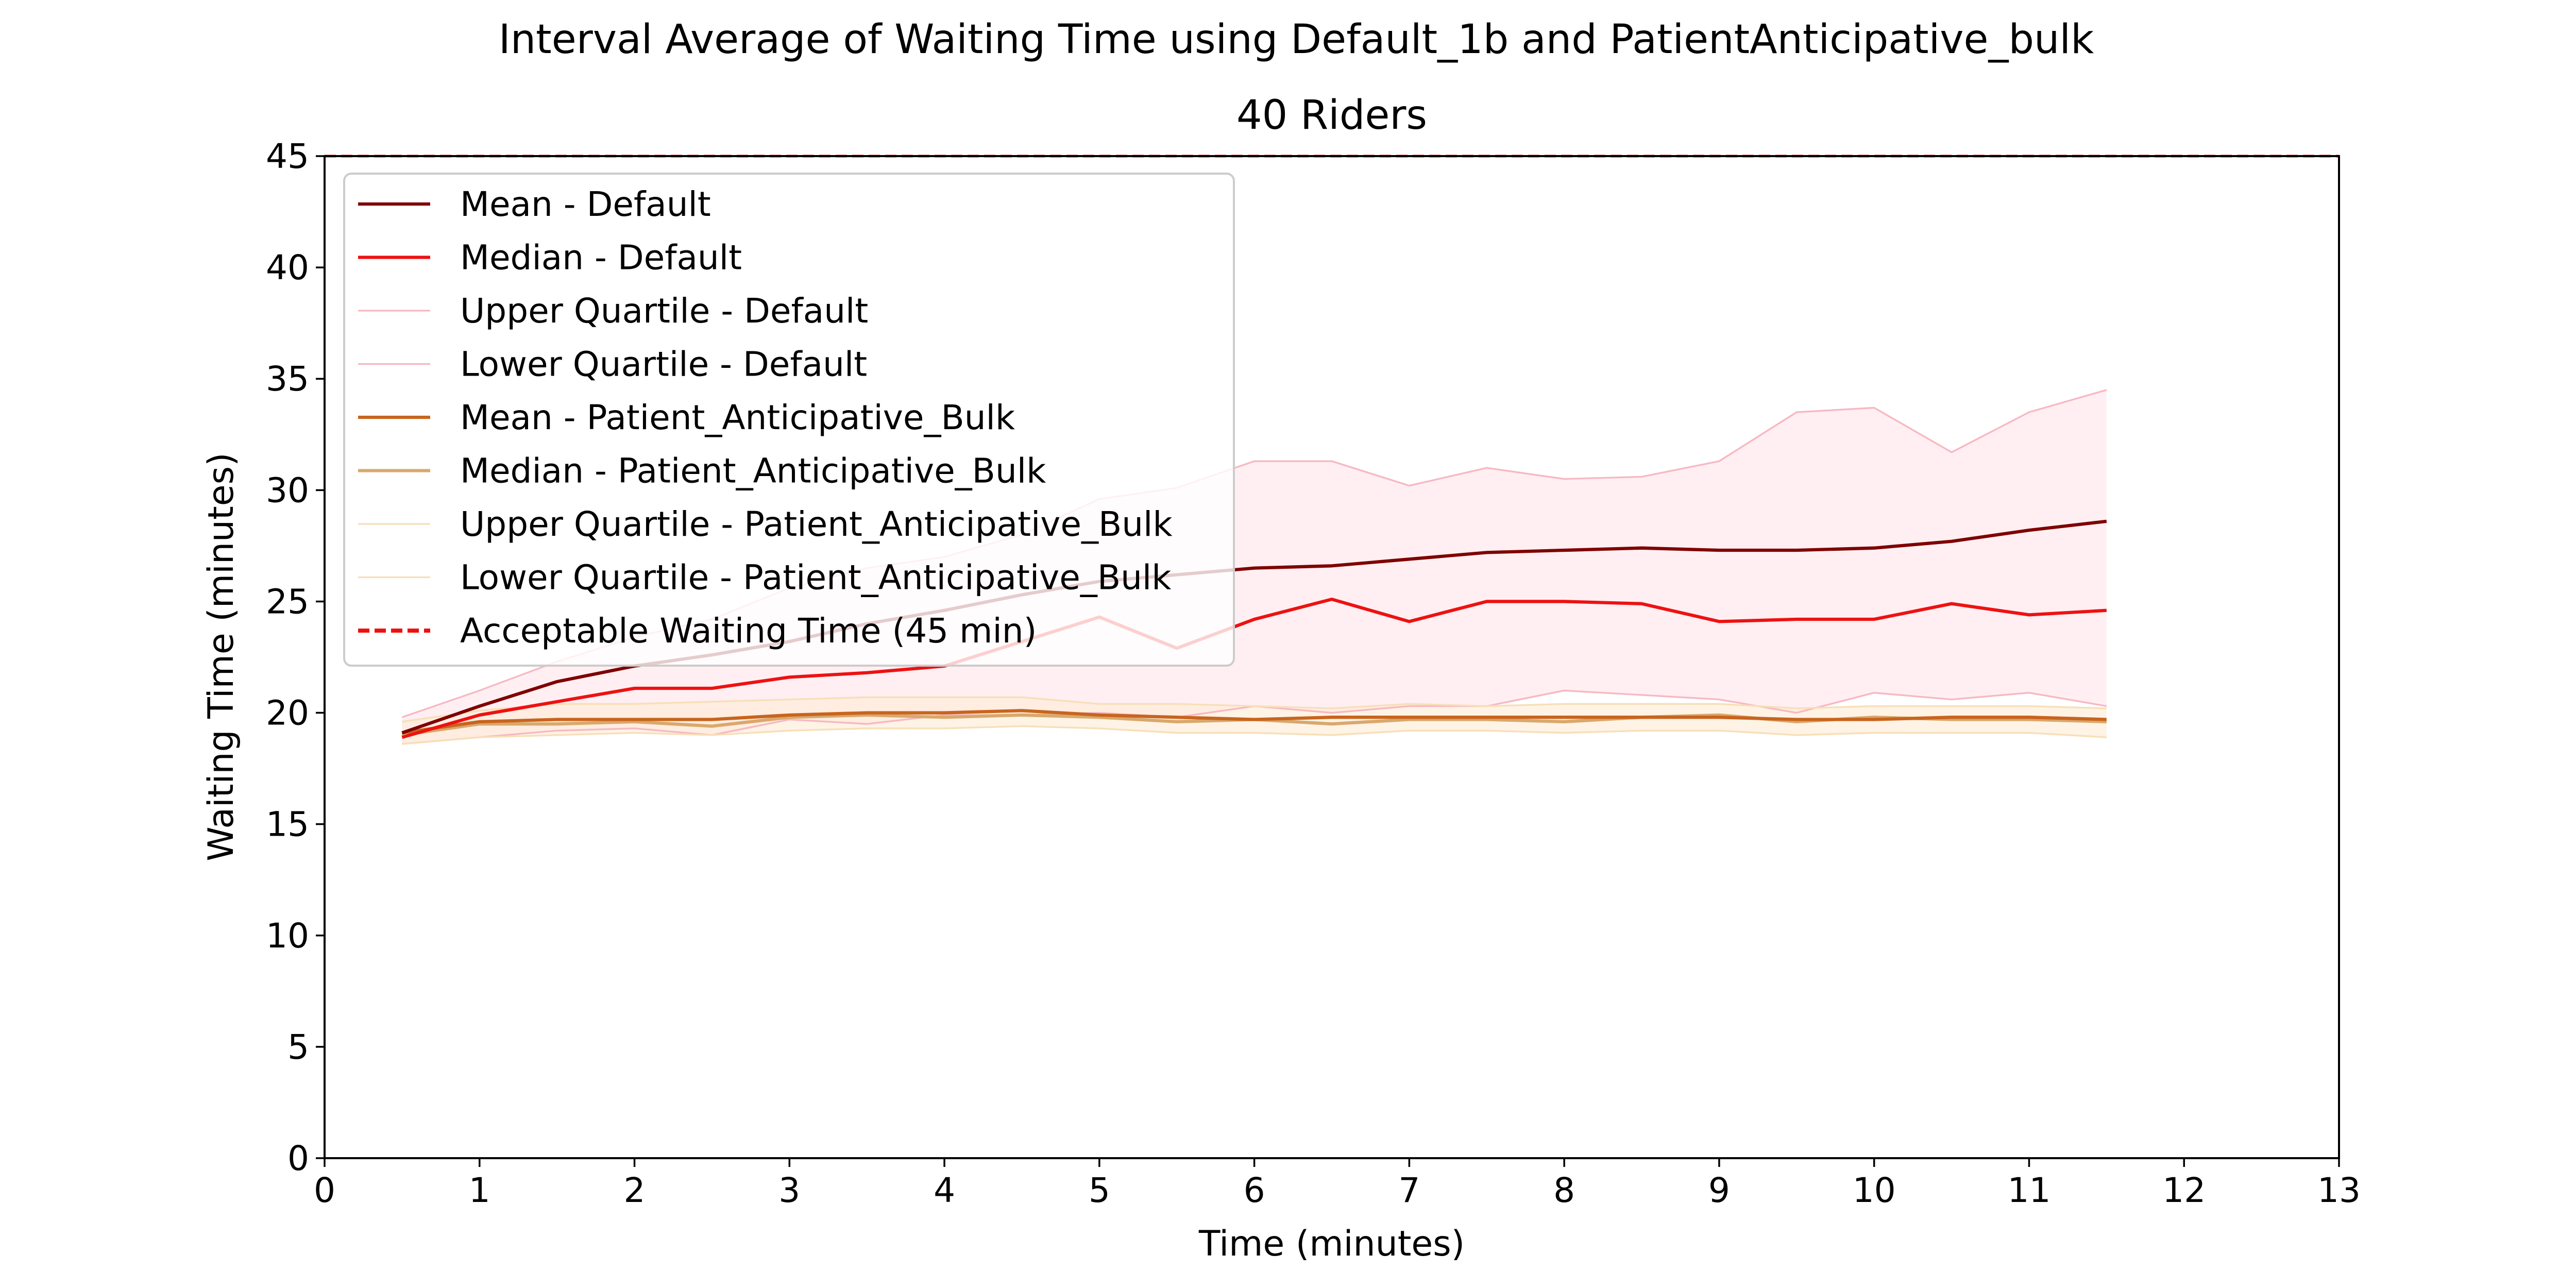  Describe the element at coordinates (287, 490) in the screenshot. I see `y-tick-label: 30` at that location.